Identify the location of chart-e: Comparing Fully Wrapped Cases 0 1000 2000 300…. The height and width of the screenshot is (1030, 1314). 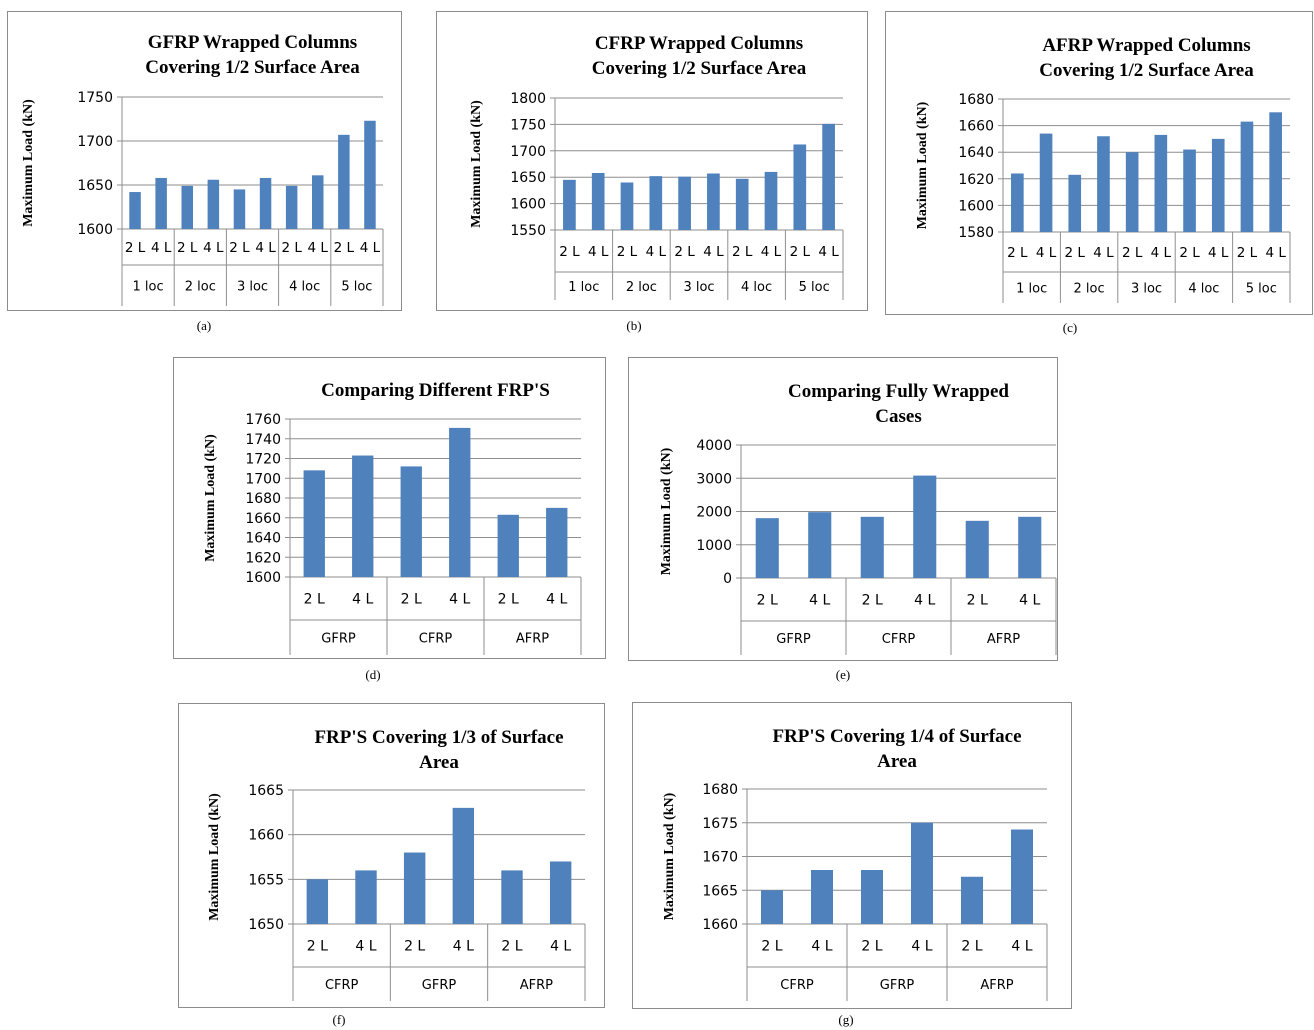
(858, 518).